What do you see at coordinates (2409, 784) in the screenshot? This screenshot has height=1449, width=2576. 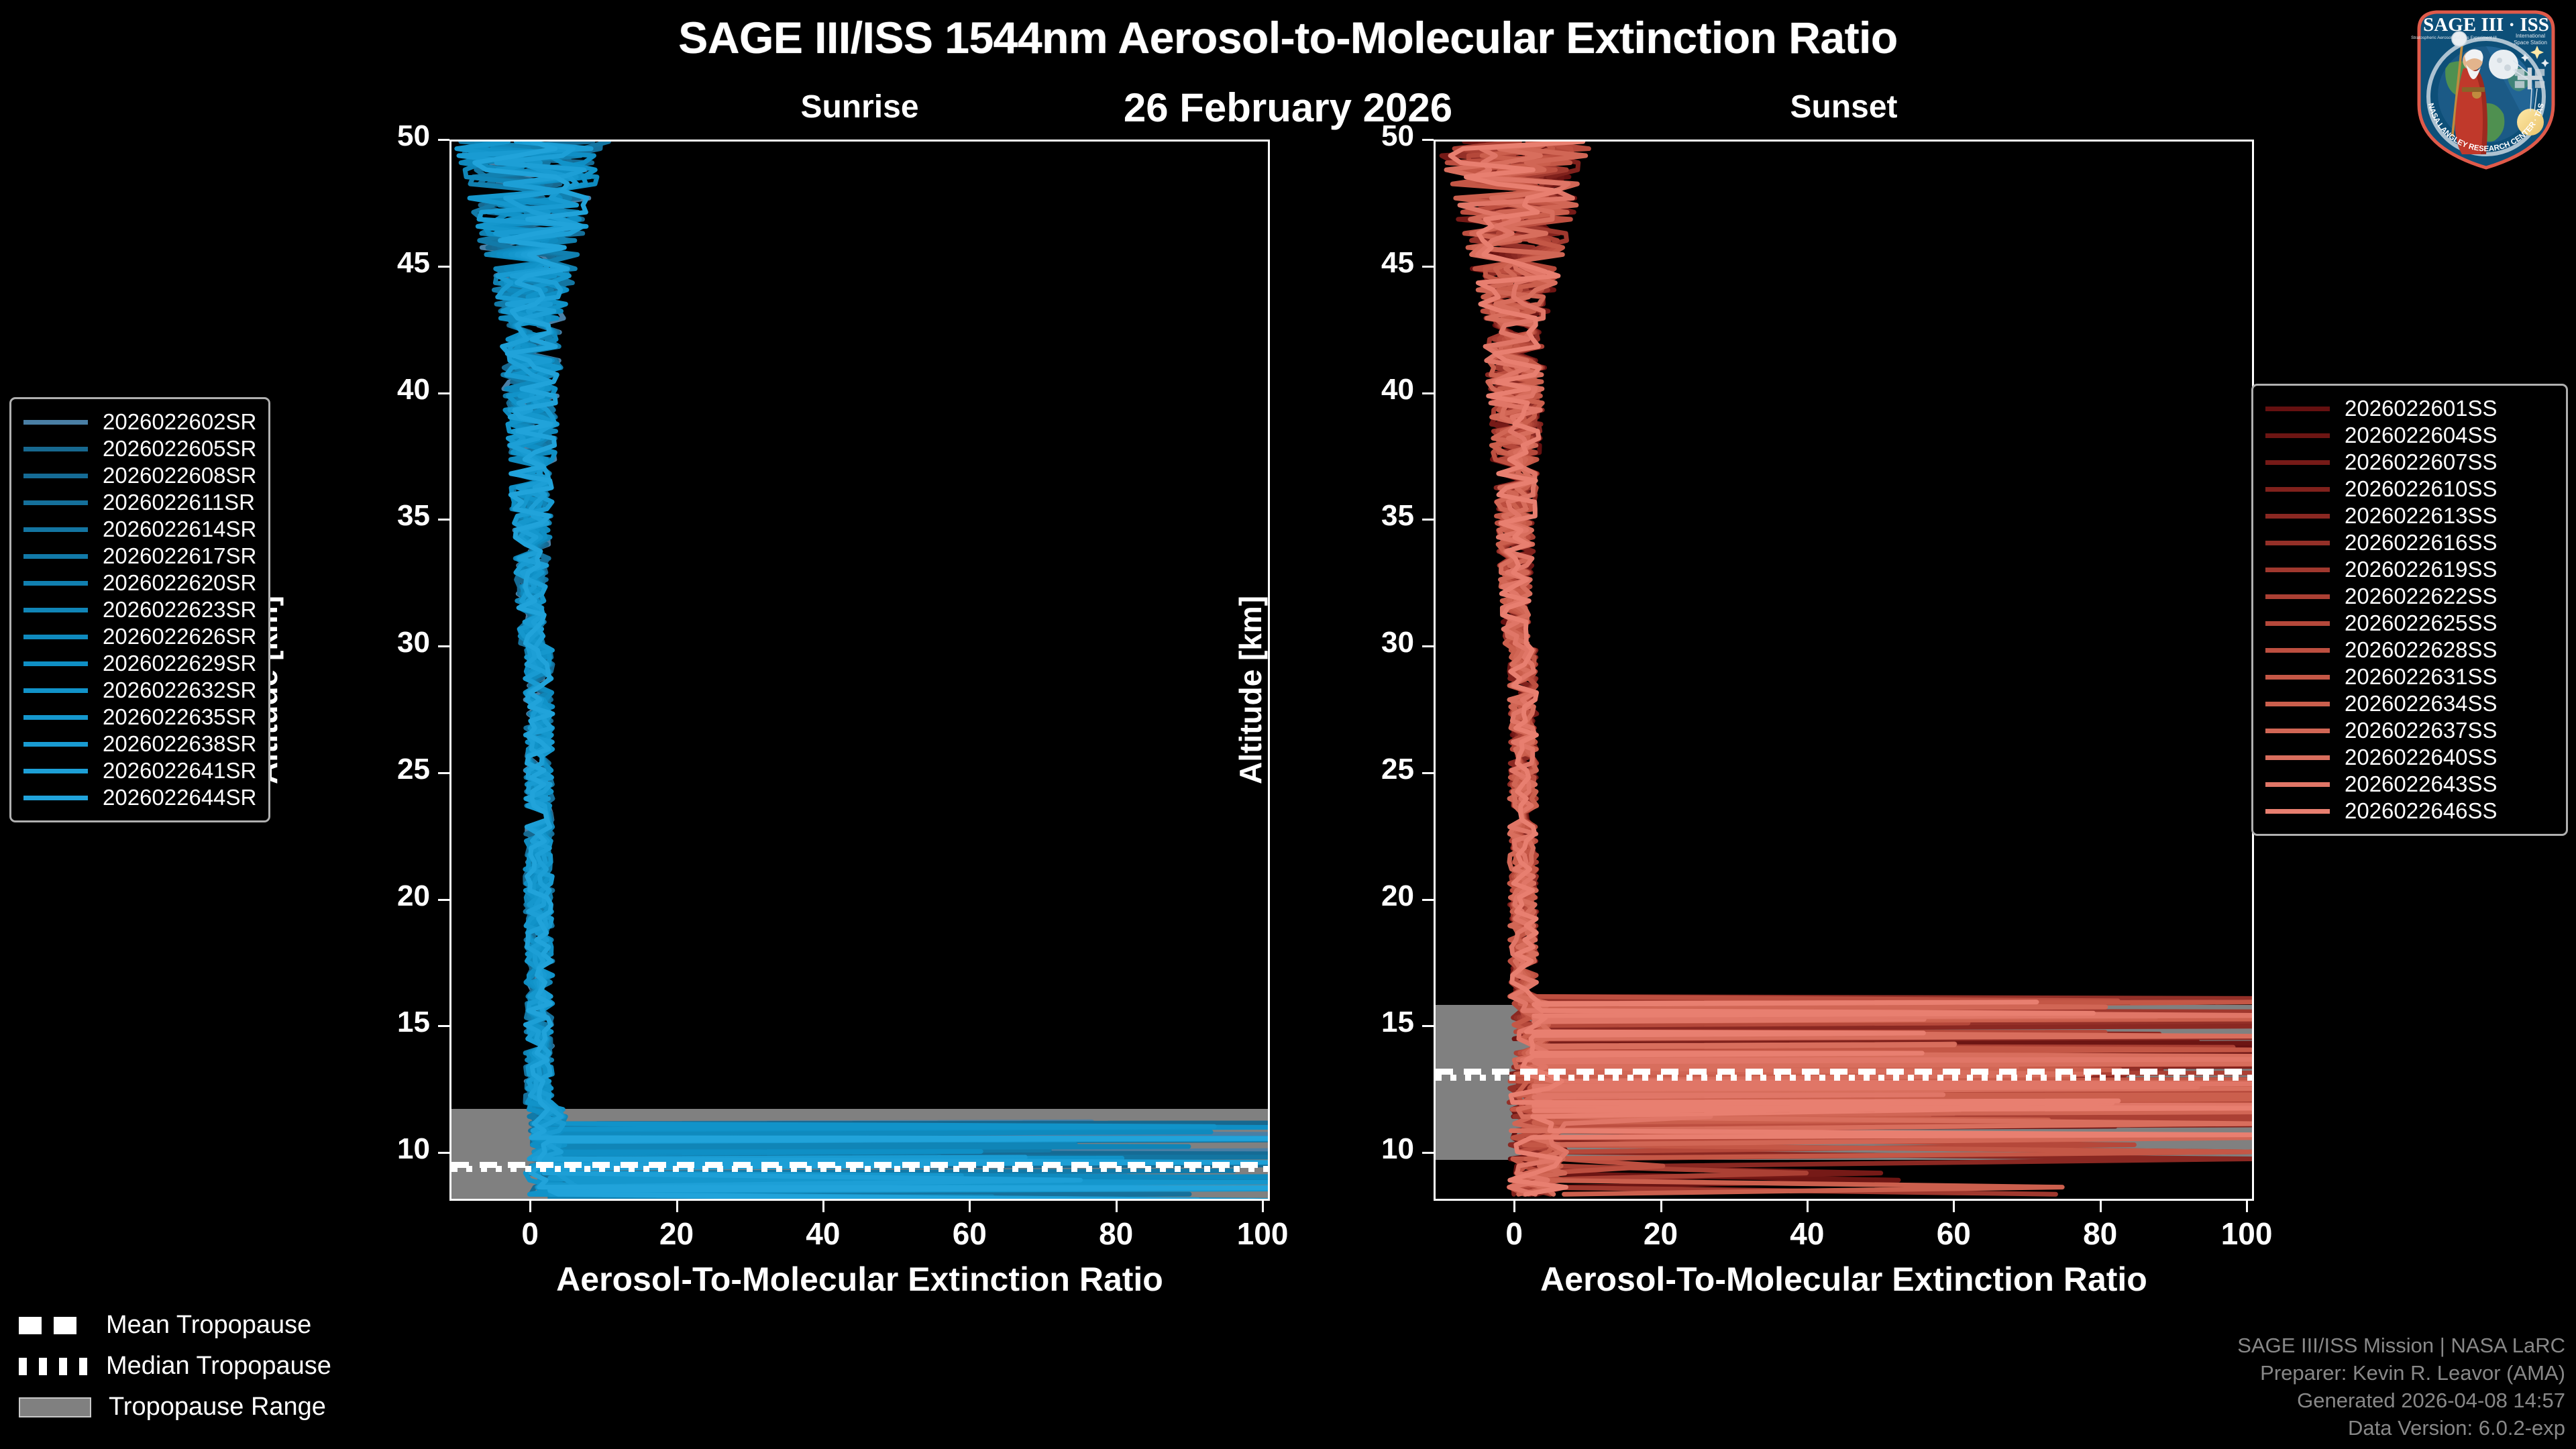 I see `legend-item: 2026022643SS` at bounding box center [2409, 784].